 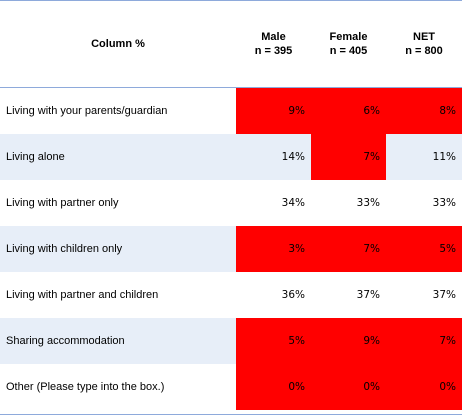 What do you see at coordinates (273, 249) in the screenshot?
I see `value-cell: 3%` at bounding box center [273, 249].